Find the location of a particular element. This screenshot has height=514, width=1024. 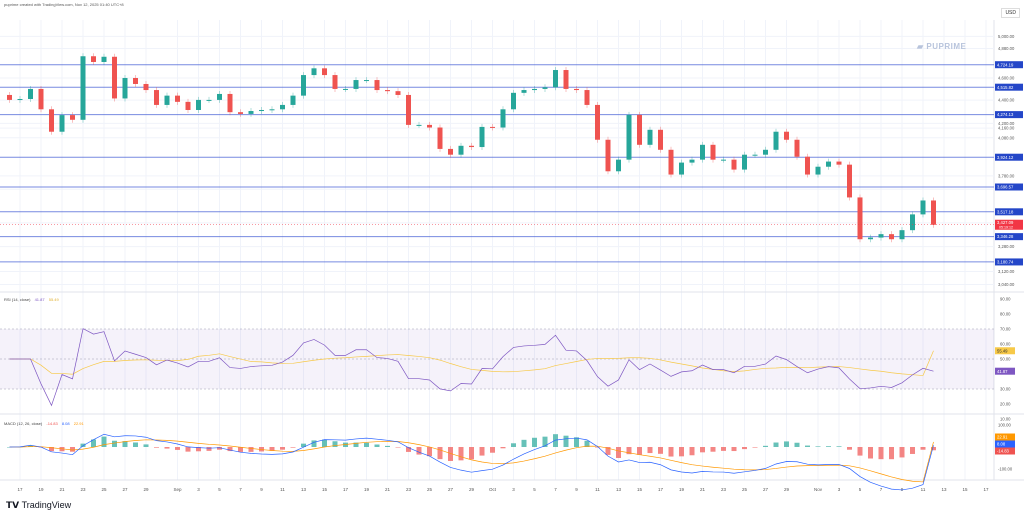

puprime-watermark: ▰ PUPRIME is located at coordinates (942, 46).